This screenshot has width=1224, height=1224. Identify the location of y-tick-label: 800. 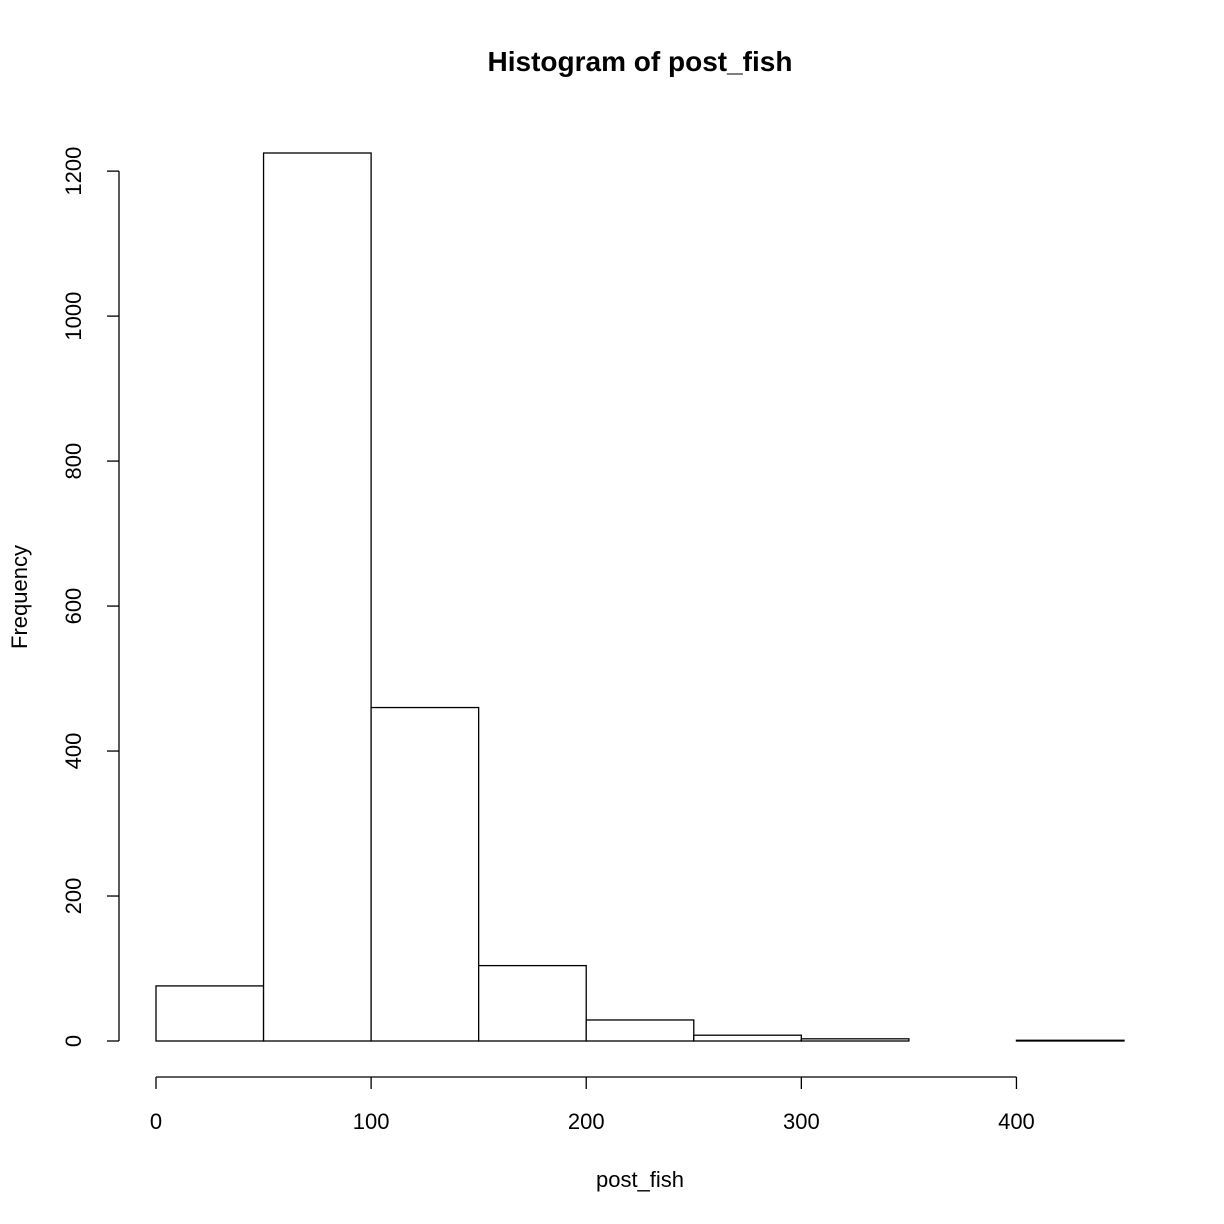
(73, 461).